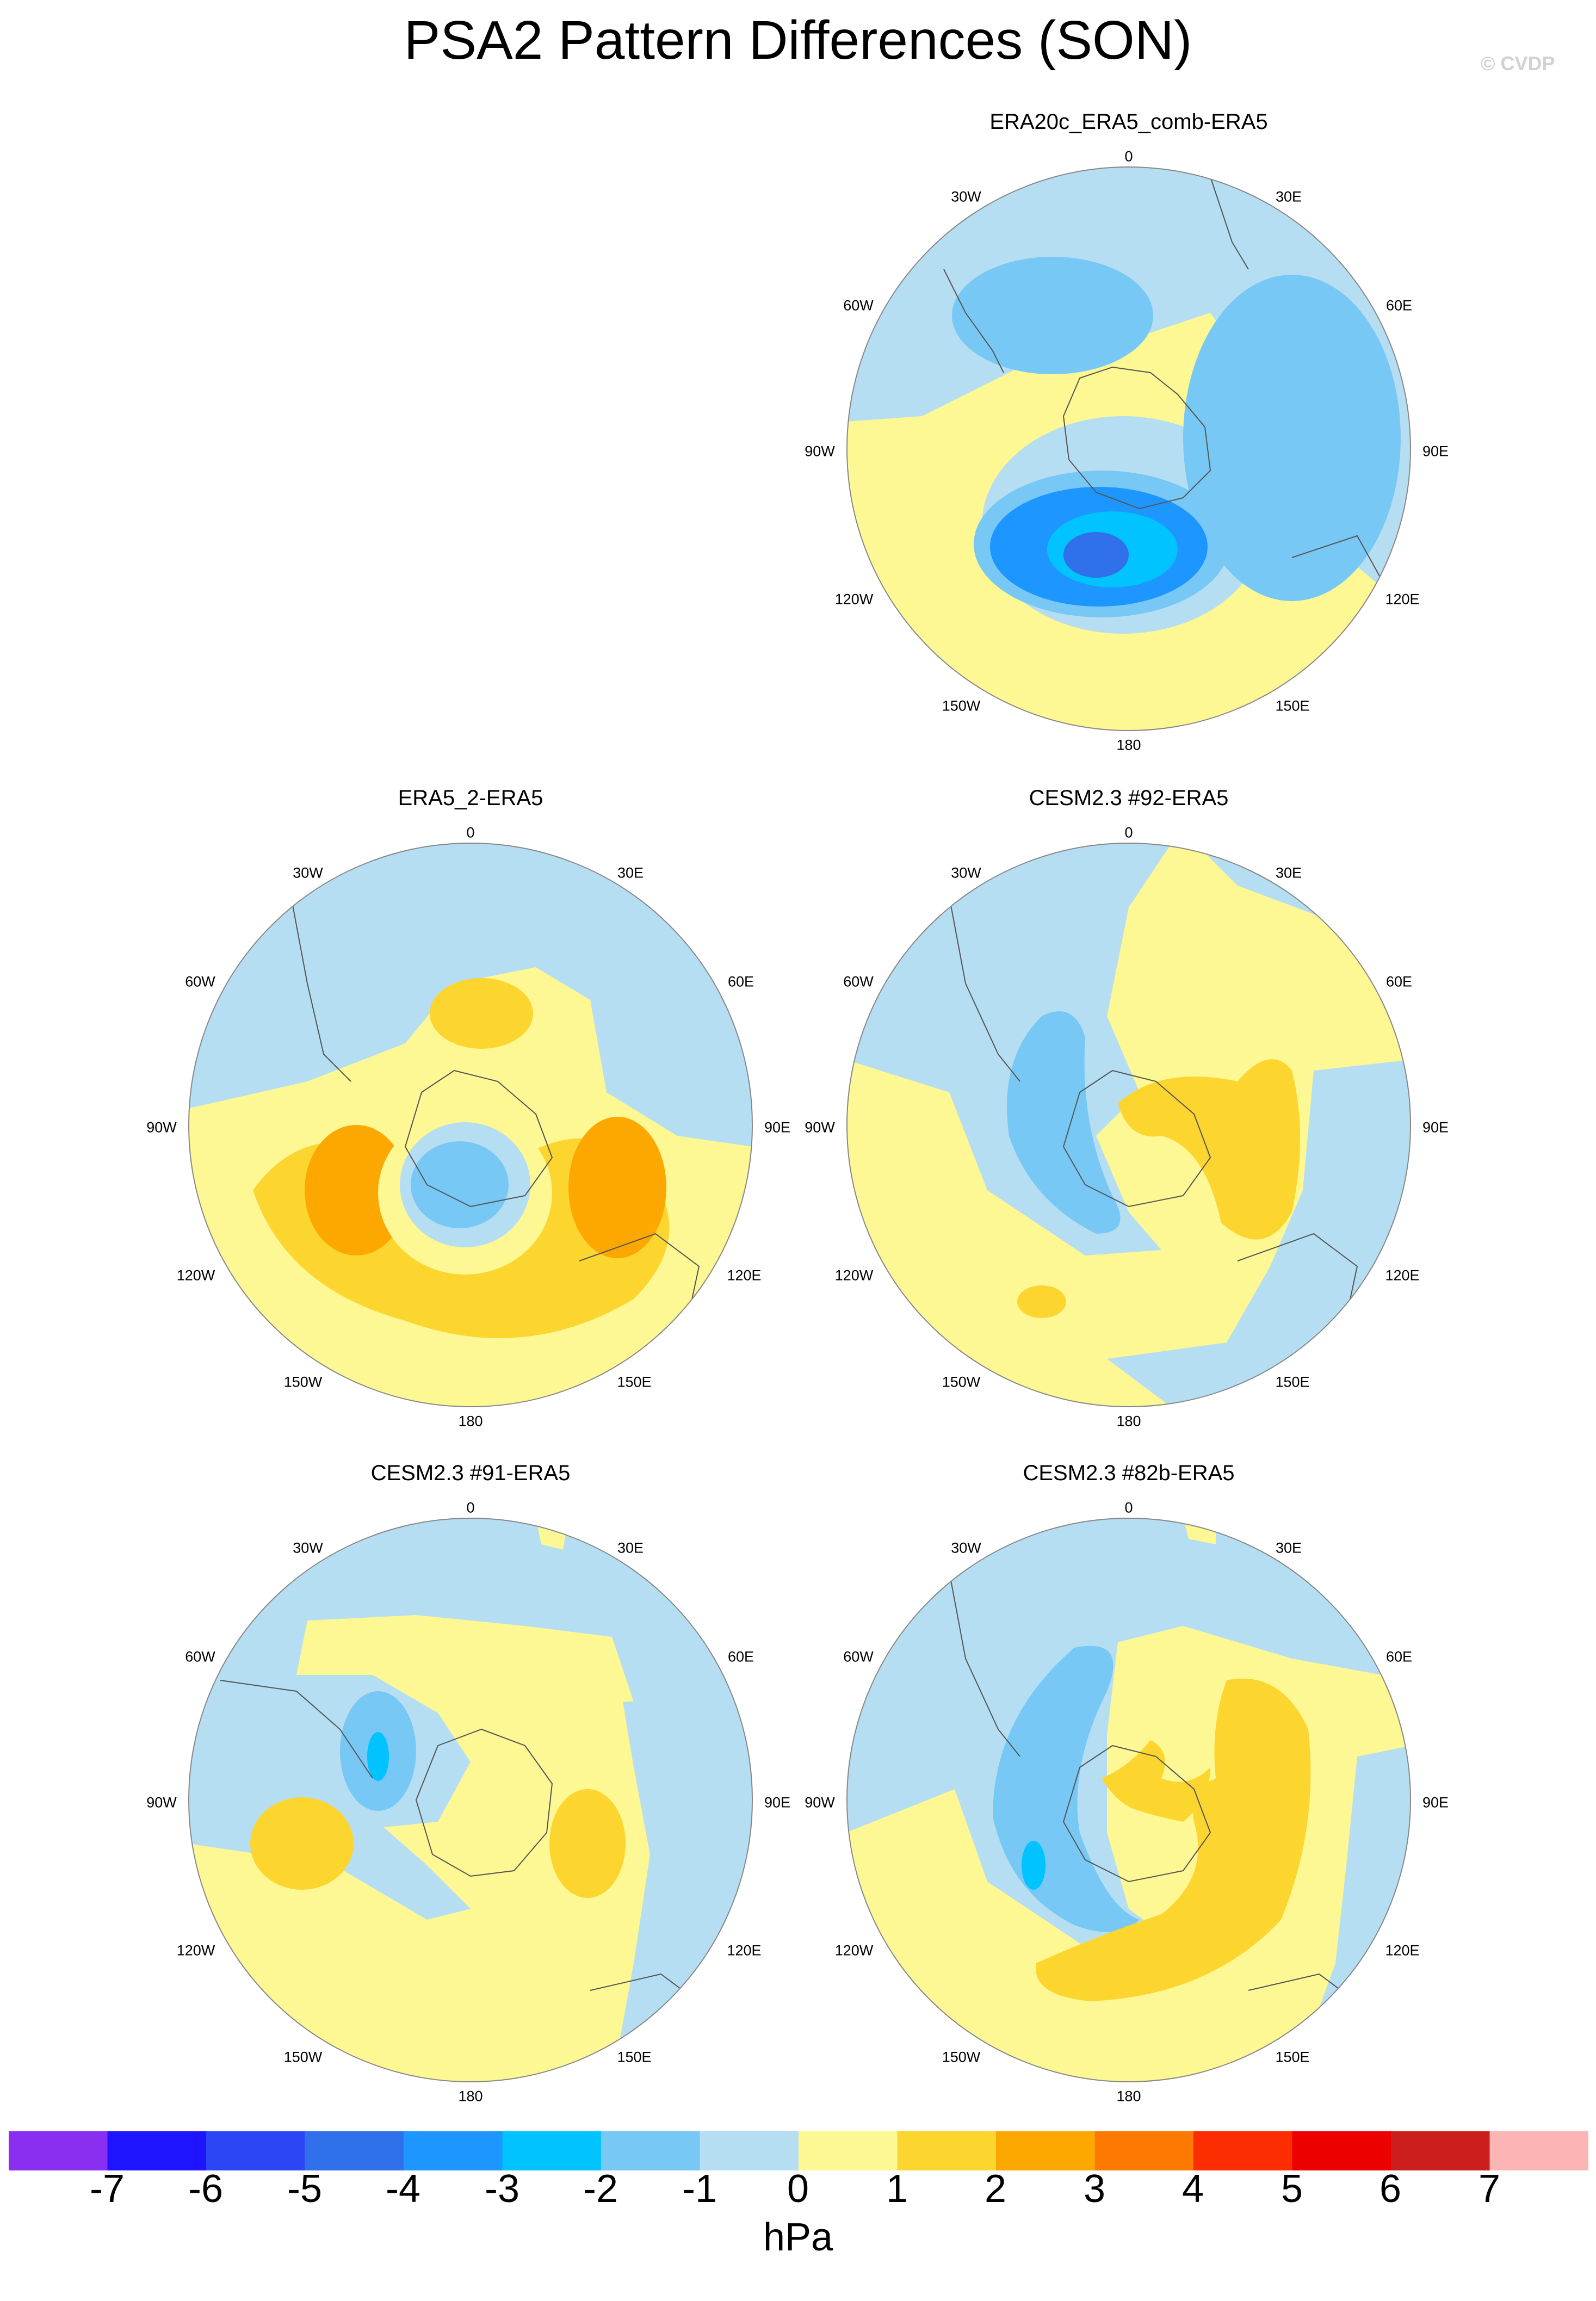  What do you see at coordinates (357, 1190) in the screenshot?
I see `contour-pos-2a` at bounding box center [357, 1190].